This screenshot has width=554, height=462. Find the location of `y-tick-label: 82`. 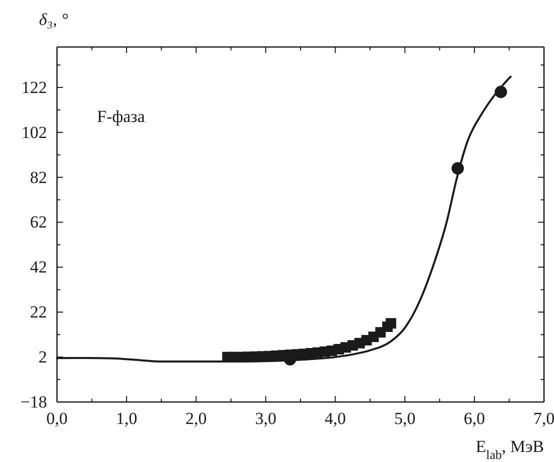

y-tick-label: 82 is located at coordinates (38, 177).